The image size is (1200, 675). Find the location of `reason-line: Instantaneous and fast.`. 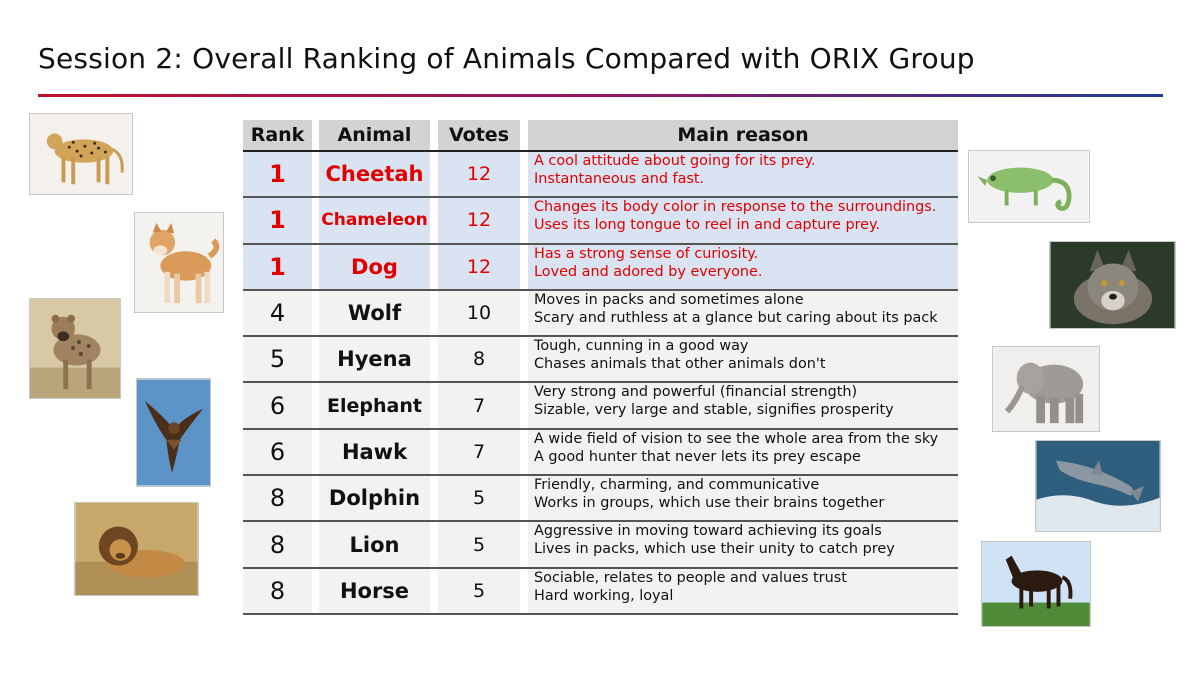

reason-line: Instantaneous and fast. is located at coordinates (619, 179).